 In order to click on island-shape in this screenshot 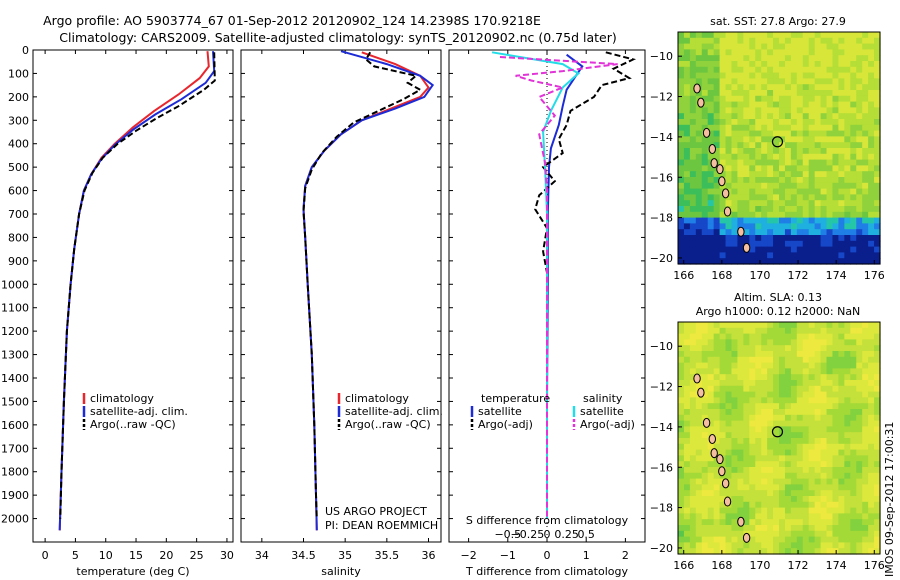, I will do `click(722, 181)`.